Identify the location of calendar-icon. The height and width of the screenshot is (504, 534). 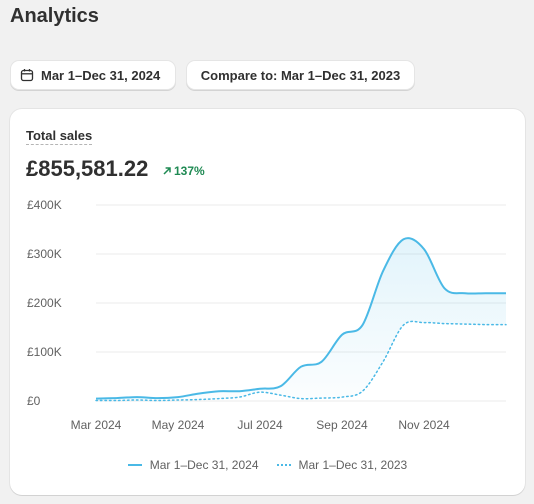
(27, 75).